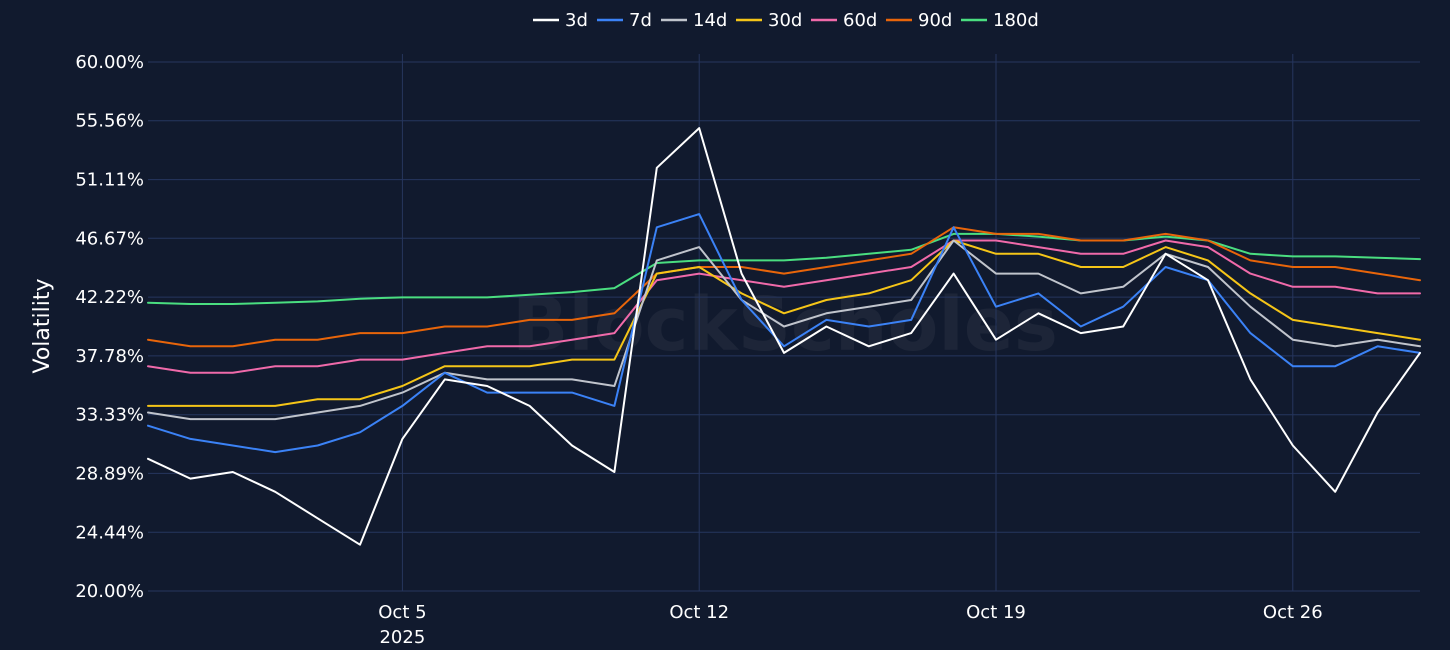 The width and height of the screenshot is (1450, 650). I want to click on legend-label-3d: 3d, so click(576, 20).